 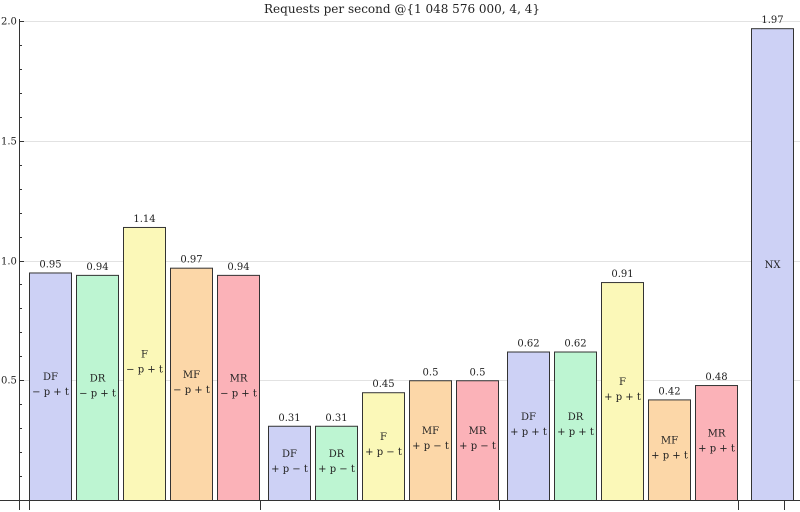 What do you see at coordinates (9, 142) in the screenshot?
I see `y-tick-label: 1.5` at bounding box center [9, 142].